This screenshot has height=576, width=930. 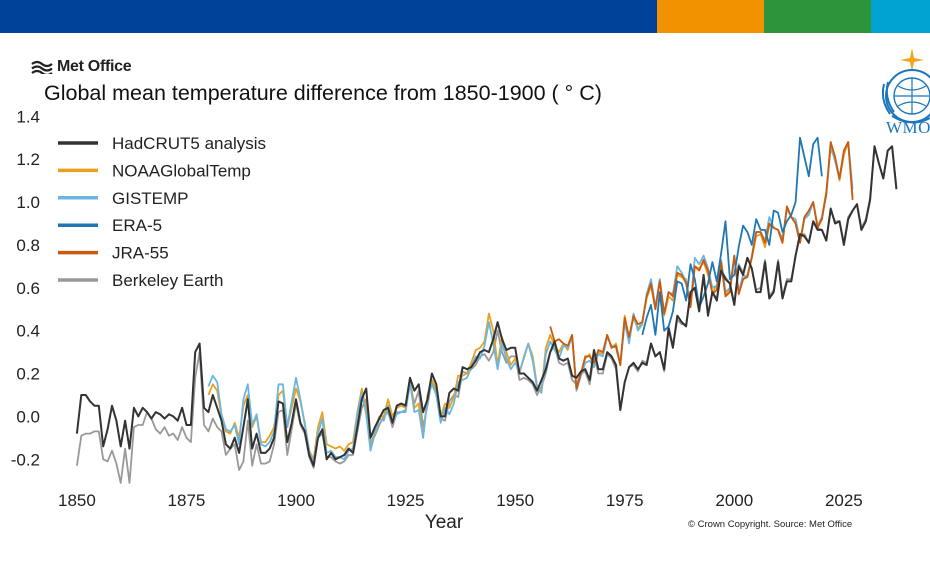 I want to click on x-tick-label: 1850, so click(x=77, y=500).